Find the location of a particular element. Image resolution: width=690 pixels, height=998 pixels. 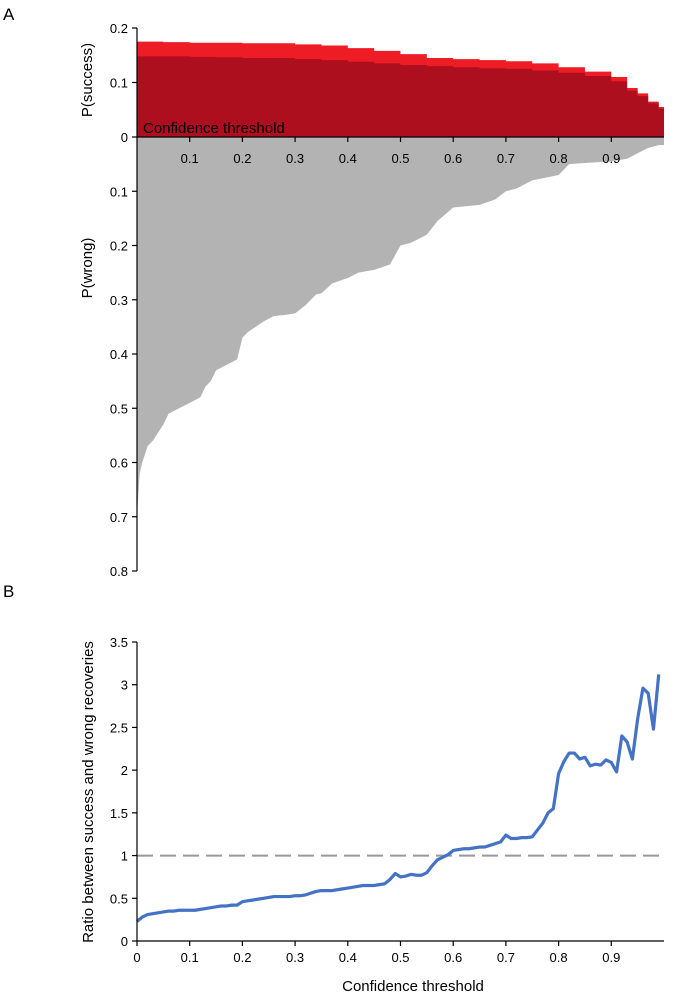

panel-a-x-tick-label: 0.1 is located at coordinates (190, 158).